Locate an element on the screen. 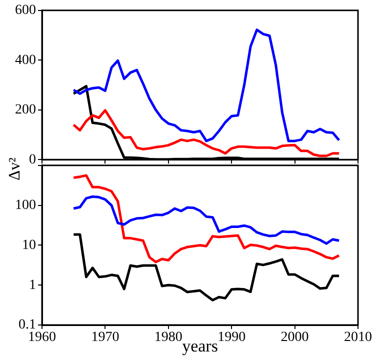 The image size is (374, 357). x-tick-label: 2000 is located at coordinates (294, 338).